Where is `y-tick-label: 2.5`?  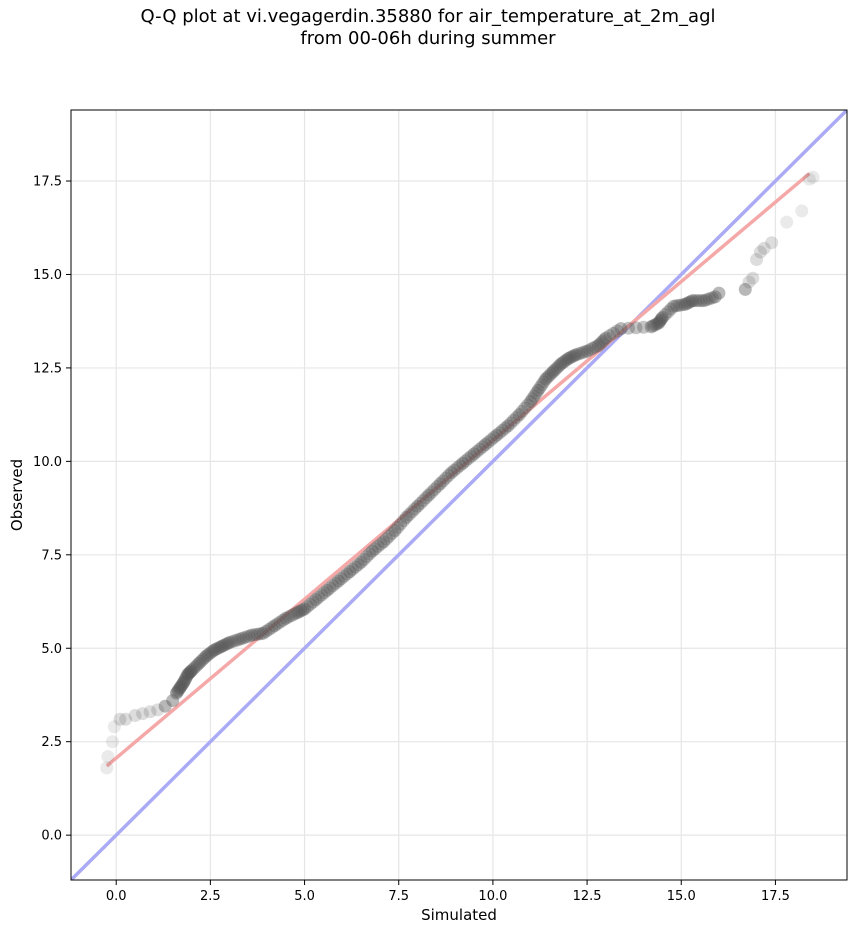 y-tick-label: 2.5 is located at coordinates (51, 742).